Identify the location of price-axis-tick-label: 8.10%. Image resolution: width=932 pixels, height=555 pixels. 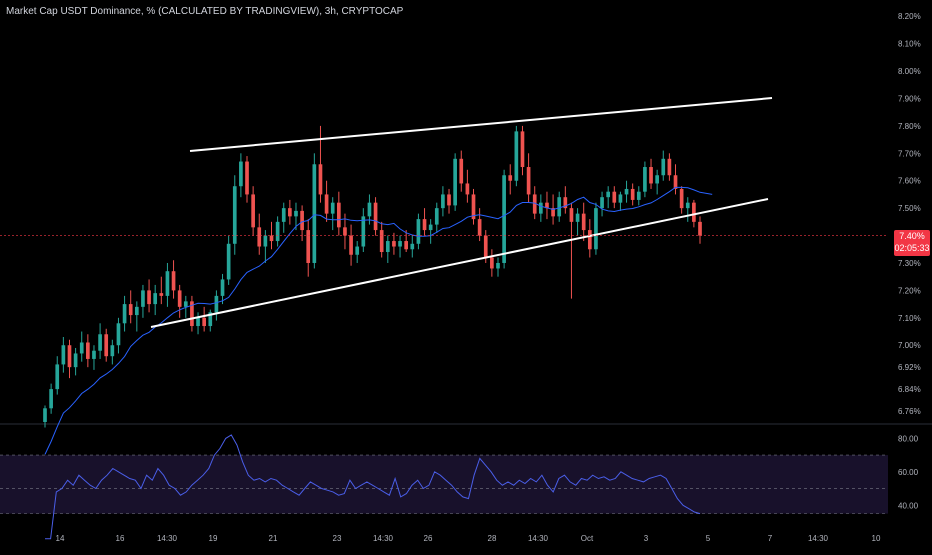
(909, 44).